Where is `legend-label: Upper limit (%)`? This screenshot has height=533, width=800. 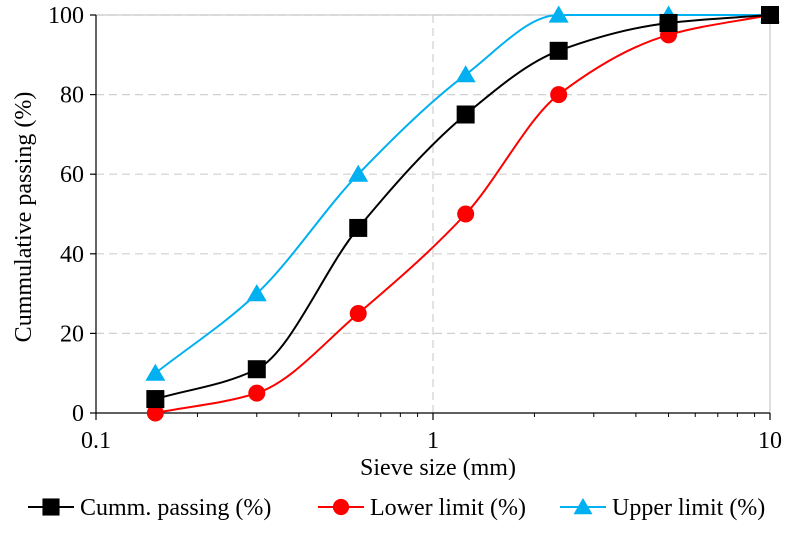 legend-label: Upper limit (%) is located at coordinates (688, 508).